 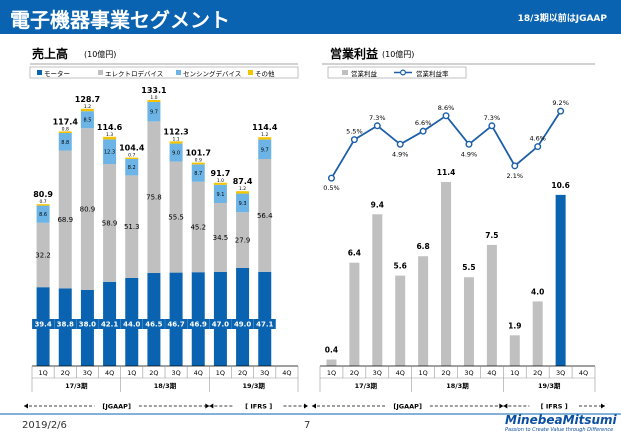 What do you see at coordinates (134, 73) in the screenshot?
I see `sales-legend-label: エレクトロデバイス` at bounding box center [134, 73].